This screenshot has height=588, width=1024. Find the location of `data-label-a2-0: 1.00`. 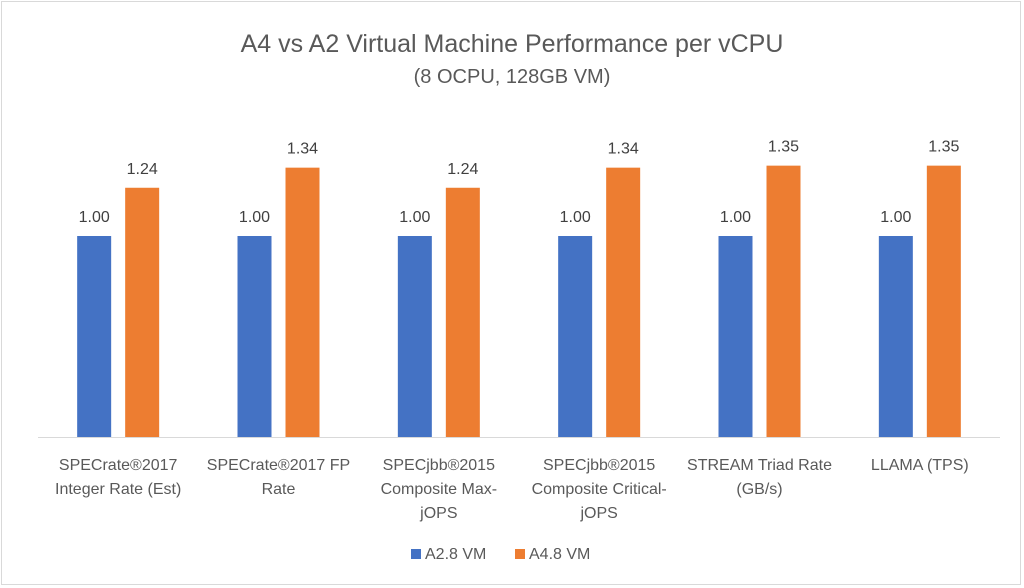

data-label-a2-0: 1.00 is located at coordinates (94, 217).